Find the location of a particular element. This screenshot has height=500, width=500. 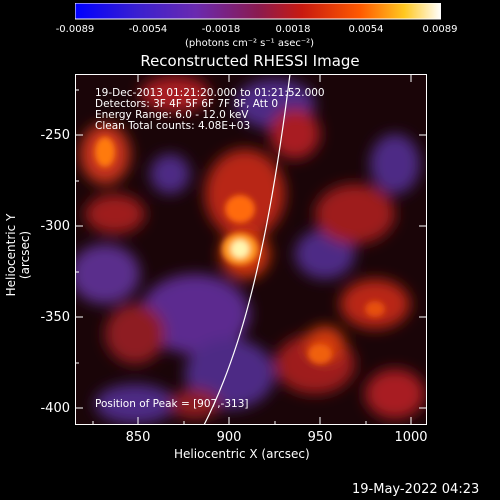

y-axis-label: Heliocentric Y (arcsec) is located at coordinates (18, 255).